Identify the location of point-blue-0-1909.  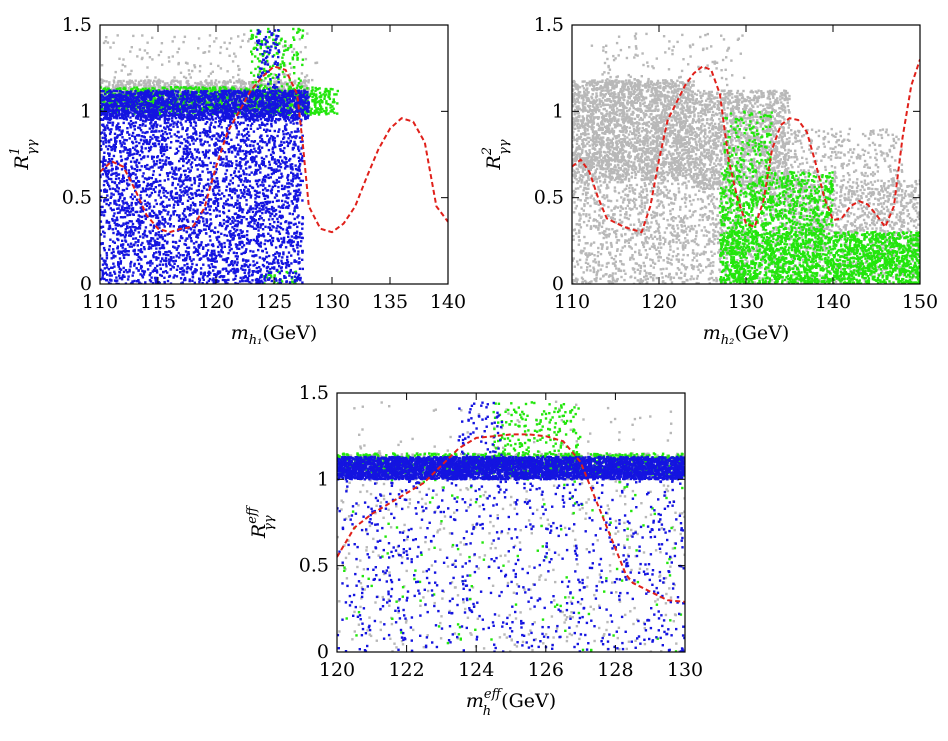
(244, 100).